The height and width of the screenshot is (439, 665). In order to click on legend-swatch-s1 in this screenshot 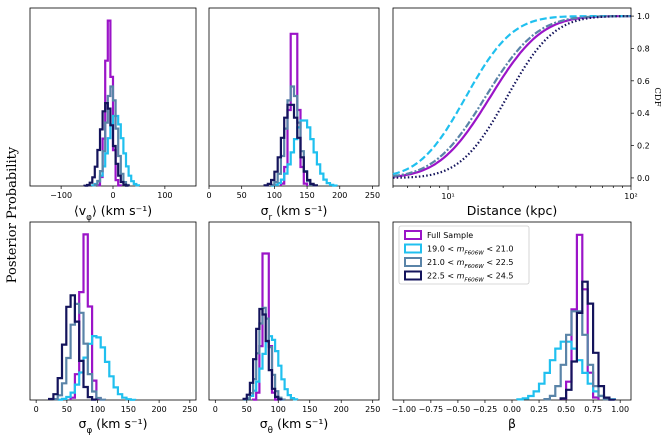, I will do `click(413, 248)`.